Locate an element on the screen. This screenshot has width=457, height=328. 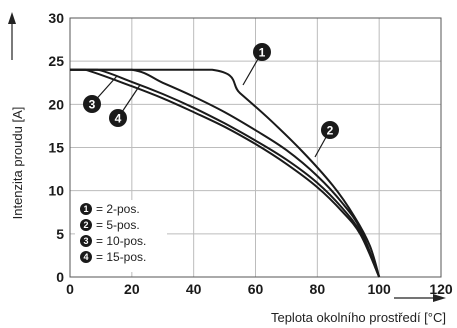
callout-number-2: 2 is located at coordinates (330, 131).